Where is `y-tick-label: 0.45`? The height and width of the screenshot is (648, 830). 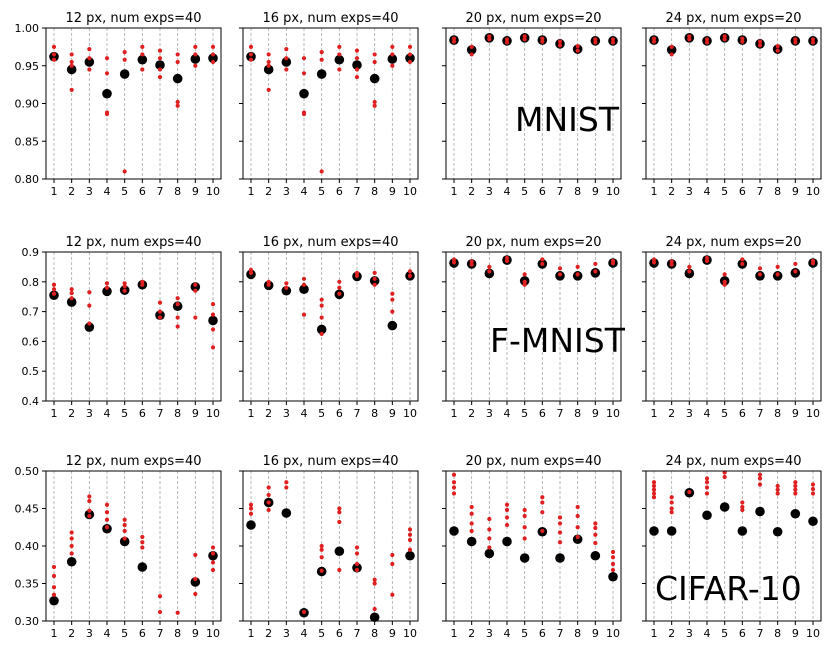
y-tick-label: 0.45 is located at coordinates (27, 509).